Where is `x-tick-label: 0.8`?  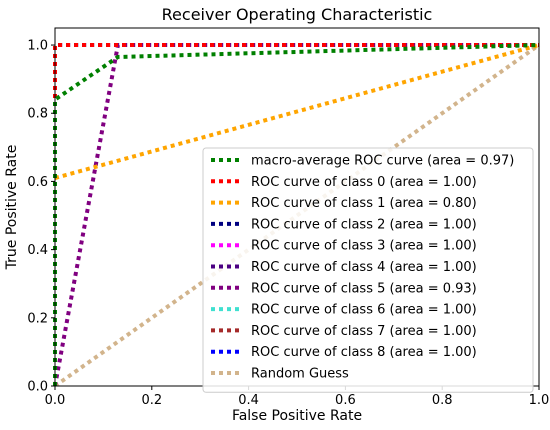
x-tick-label: 0.8 is located at coordinates (442, 400).